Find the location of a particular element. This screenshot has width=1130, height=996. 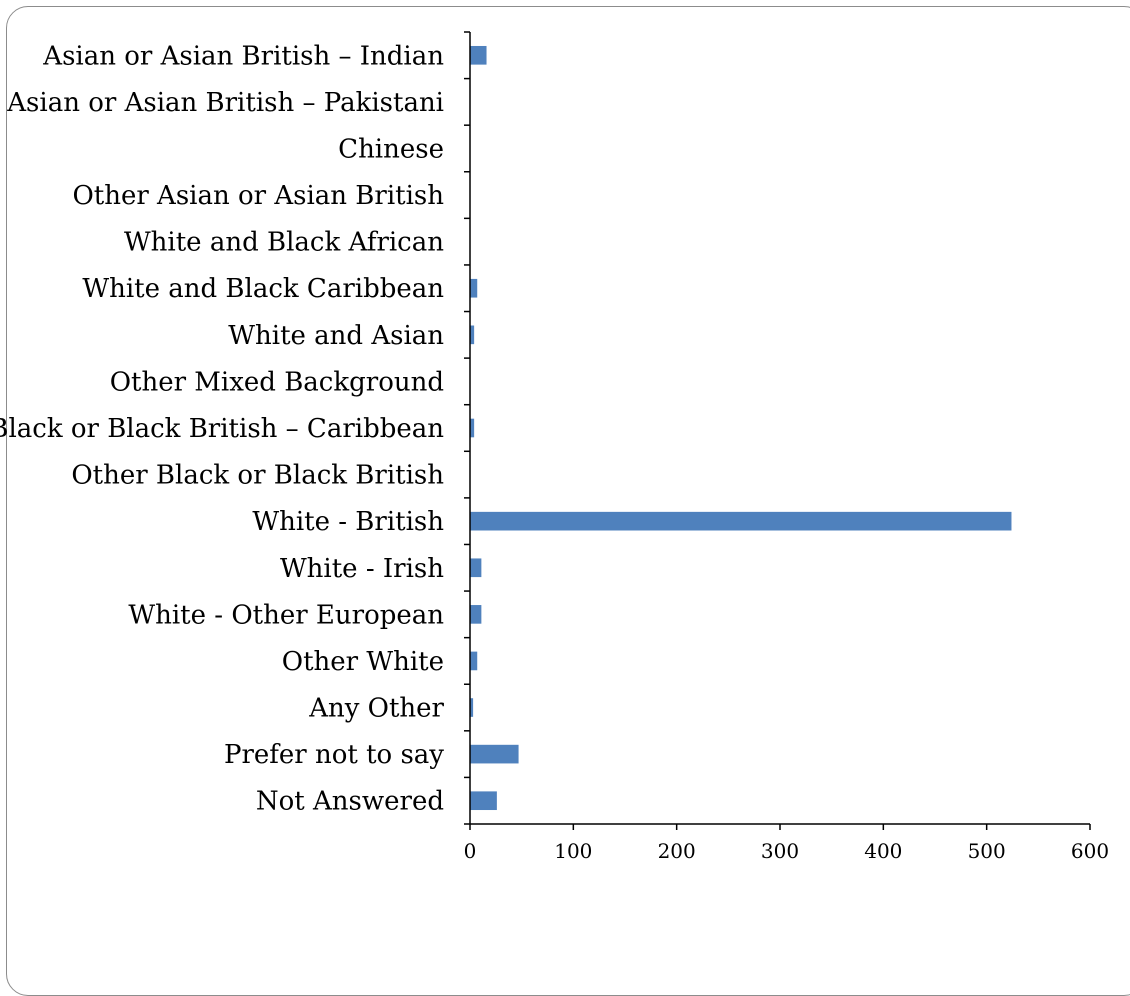

category-label: White and Black Caribbean is located at coordinates (263, 289).